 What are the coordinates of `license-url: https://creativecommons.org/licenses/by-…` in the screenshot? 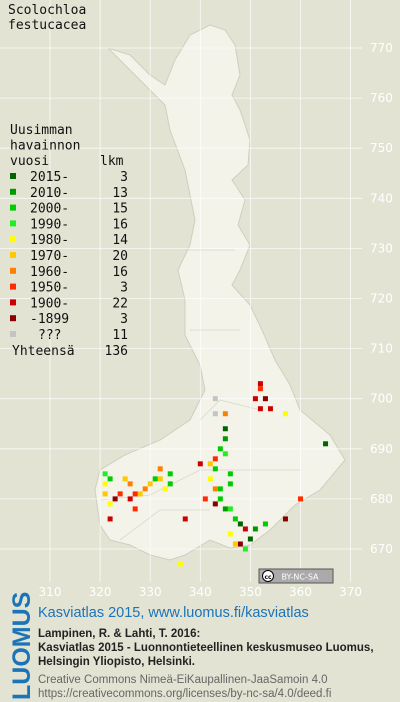 It's located at (184, 694).